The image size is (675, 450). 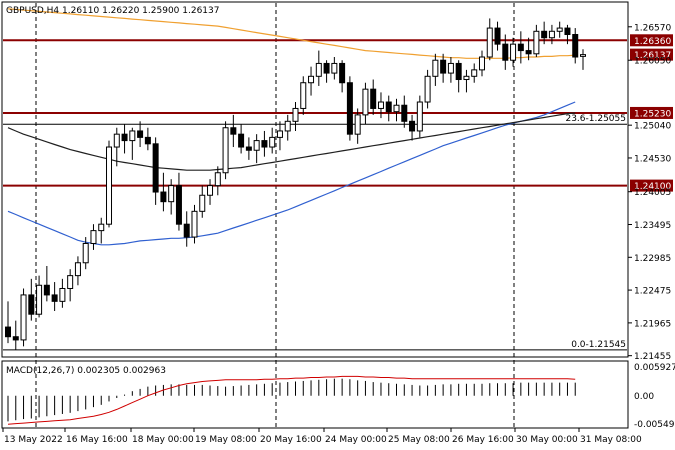 What do you see at coordinates (611, 440) in the screenshot?
I see `time-tick-label: 31 May 08:00` at bounding box center [611, 440].